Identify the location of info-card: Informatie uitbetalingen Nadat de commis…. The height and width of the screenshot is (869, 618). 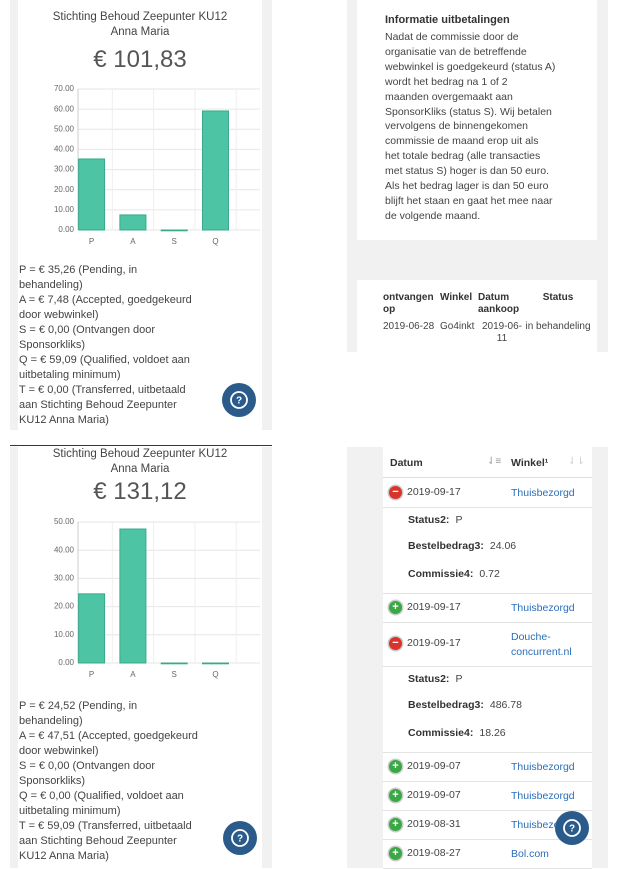
(477, 120).